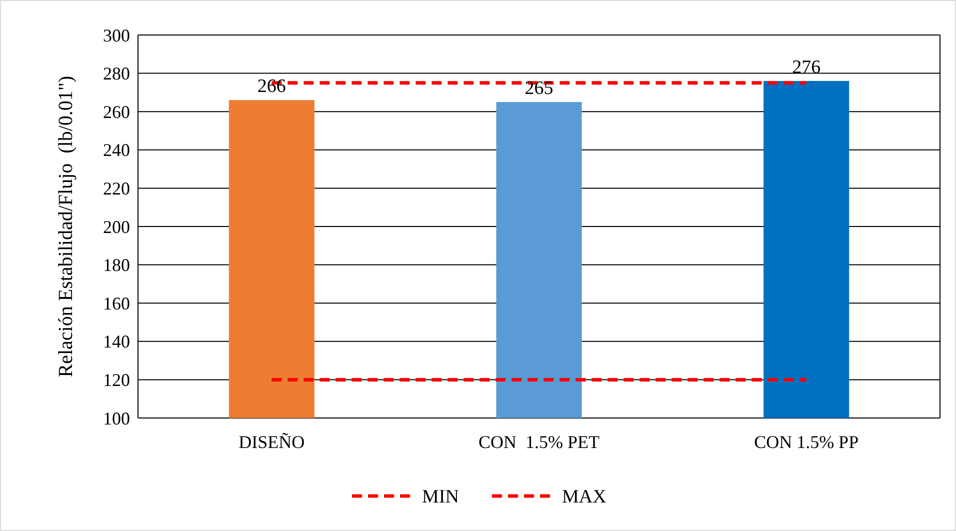 Image resolution: width=956 pixels, height=531 pixels. What do you see at coordinates (539, 442) in the screenshot?
I see `x-tick-label: CON 1.5% PET` at bounding box center [539, 442].